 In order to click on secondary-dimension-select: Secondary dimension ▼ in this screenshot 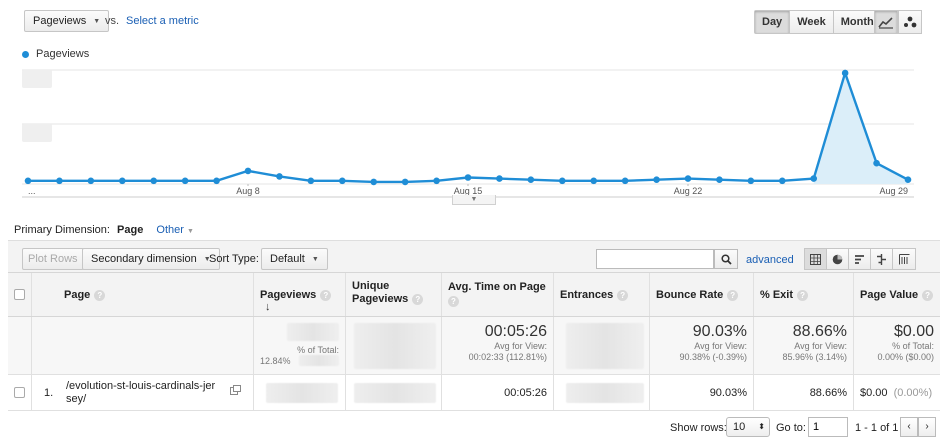, I will do `click(151, 259)`.